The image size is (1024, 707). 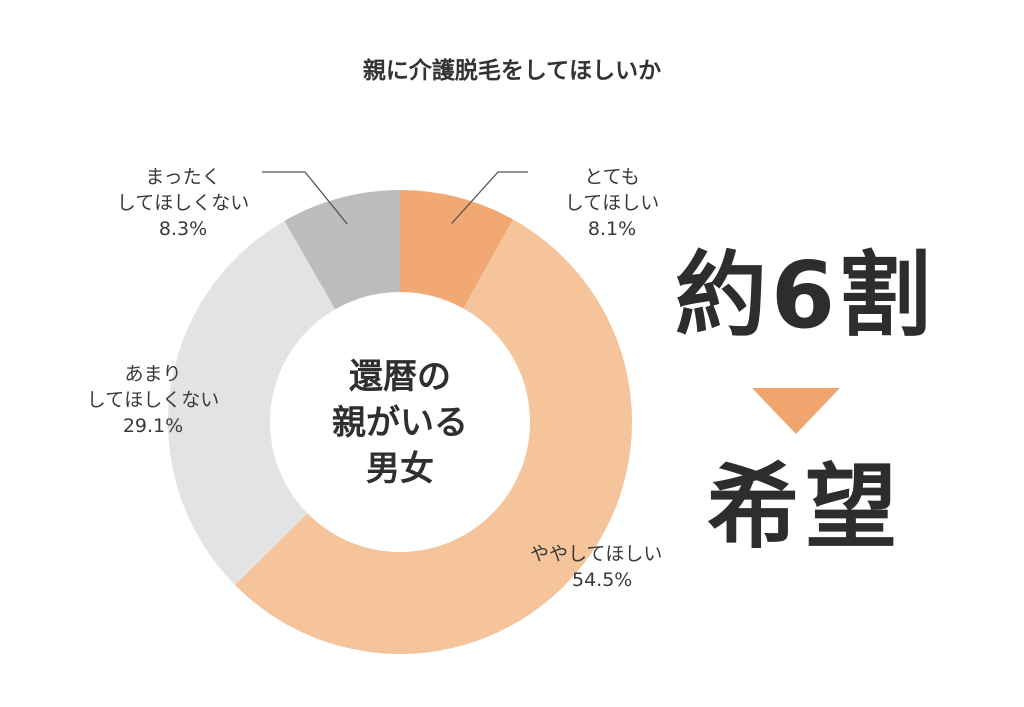 What do you see at coordinates (152, 374) in the screenshot?
I see `slice-category-label: あまり` at bounding box center [152, 374].